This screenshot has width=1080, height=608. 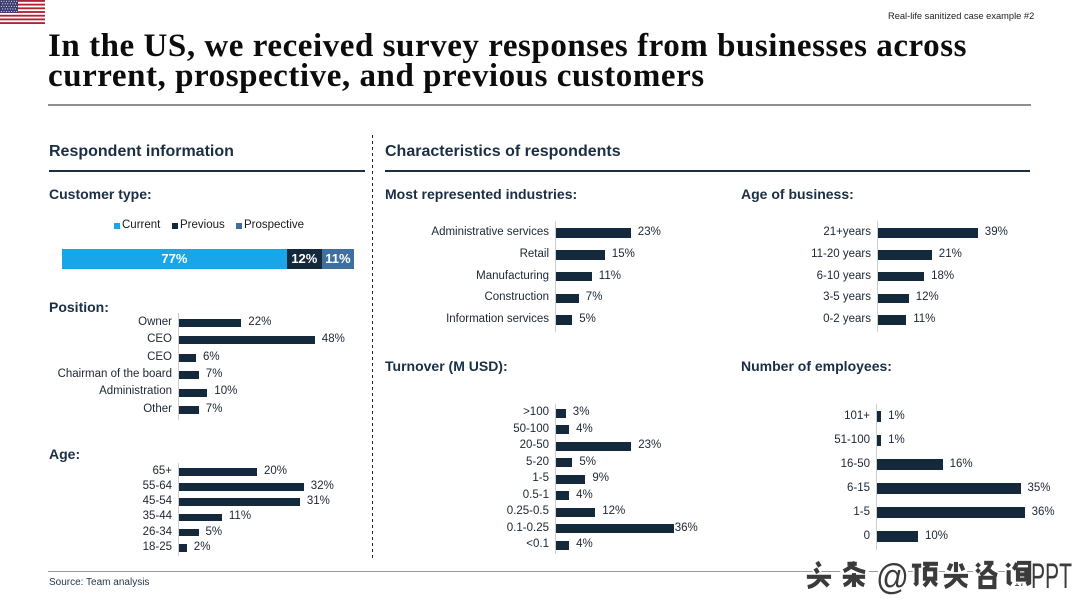 I want to click on svg-text: PPT, so click(x=1051, y=576).